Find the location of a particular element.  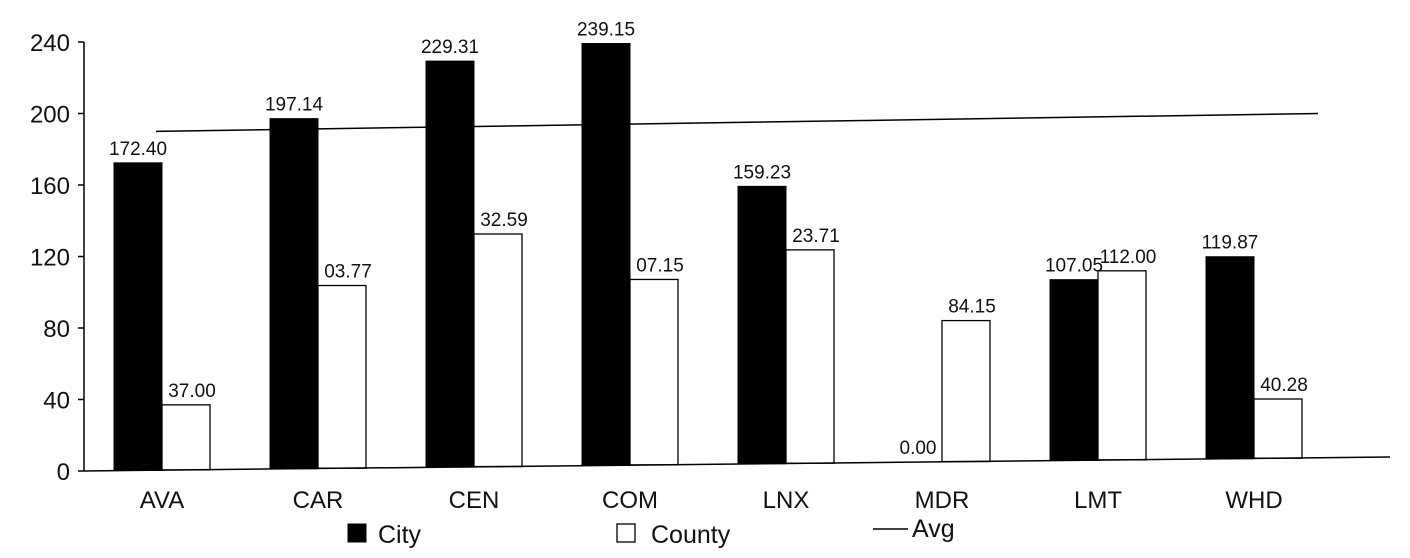

avg-line is located at coordinates (737, 122).